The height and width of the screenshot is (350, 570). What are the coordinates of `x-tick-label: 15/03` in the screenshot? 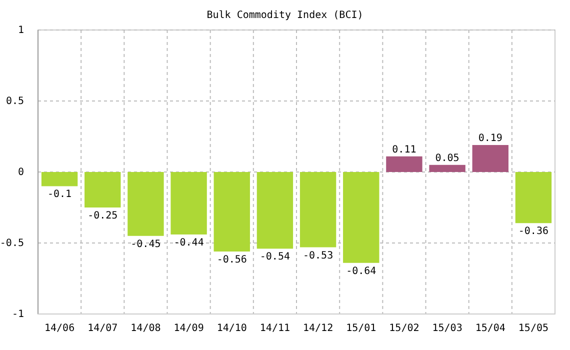 It's located at (447, 328).